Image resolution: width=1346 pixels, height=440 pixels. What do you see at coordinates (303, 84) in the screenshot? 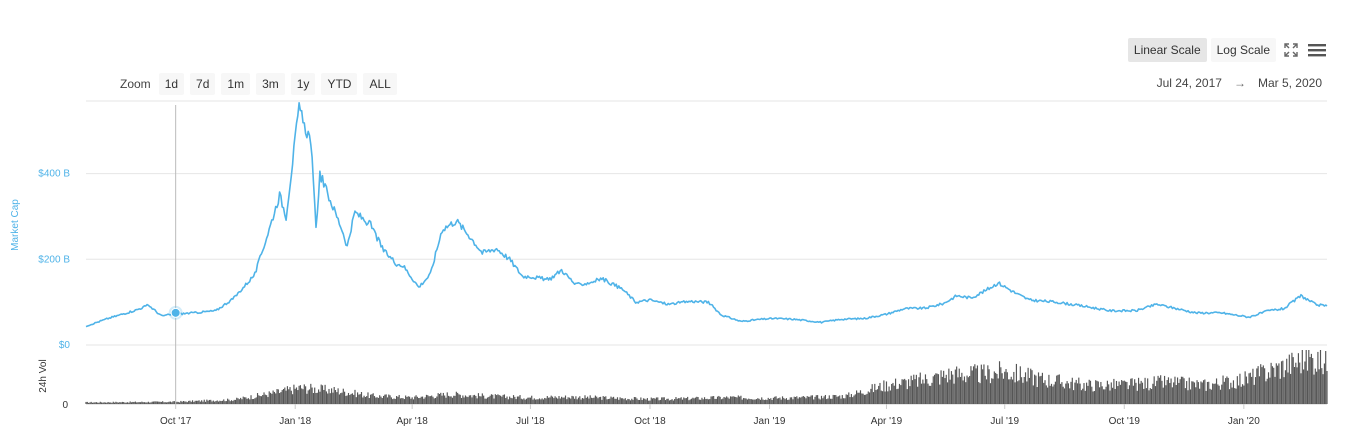
I see `zoom-1y-button: 1y` at bounding box center [303, 84].